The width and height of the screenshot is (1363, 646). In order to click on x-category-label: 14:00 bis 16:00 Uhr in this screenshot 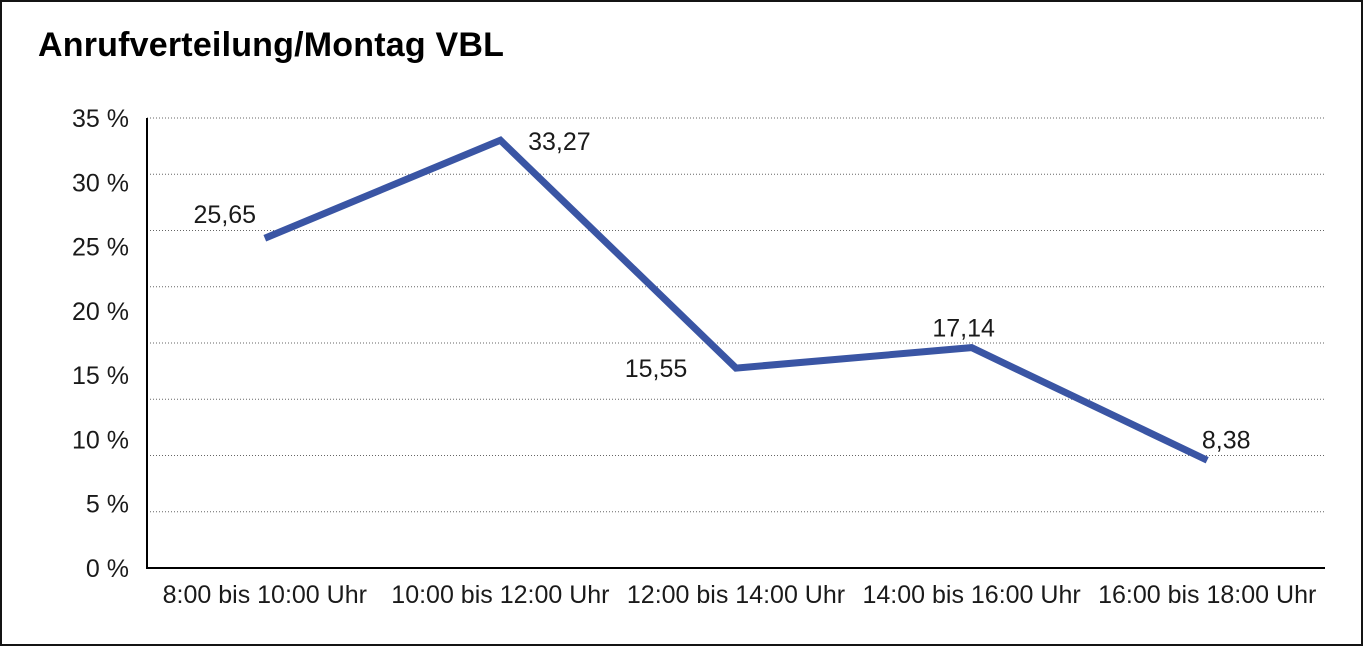, I will do `click(971, 595)`.